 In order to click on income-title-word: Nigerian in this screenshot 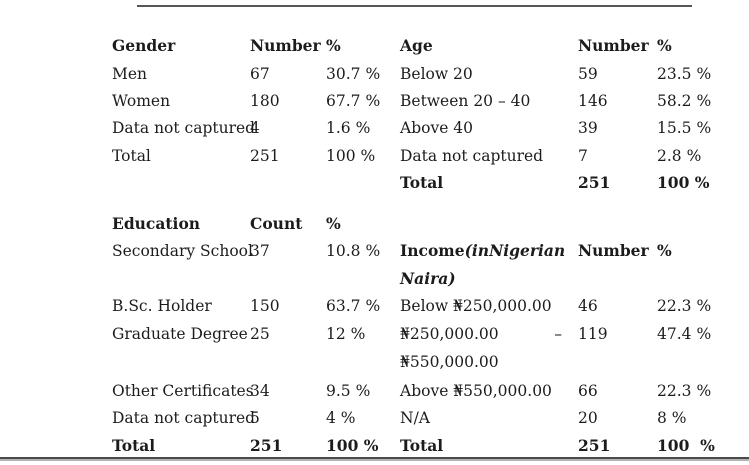, I will do `click(527, 250)`.